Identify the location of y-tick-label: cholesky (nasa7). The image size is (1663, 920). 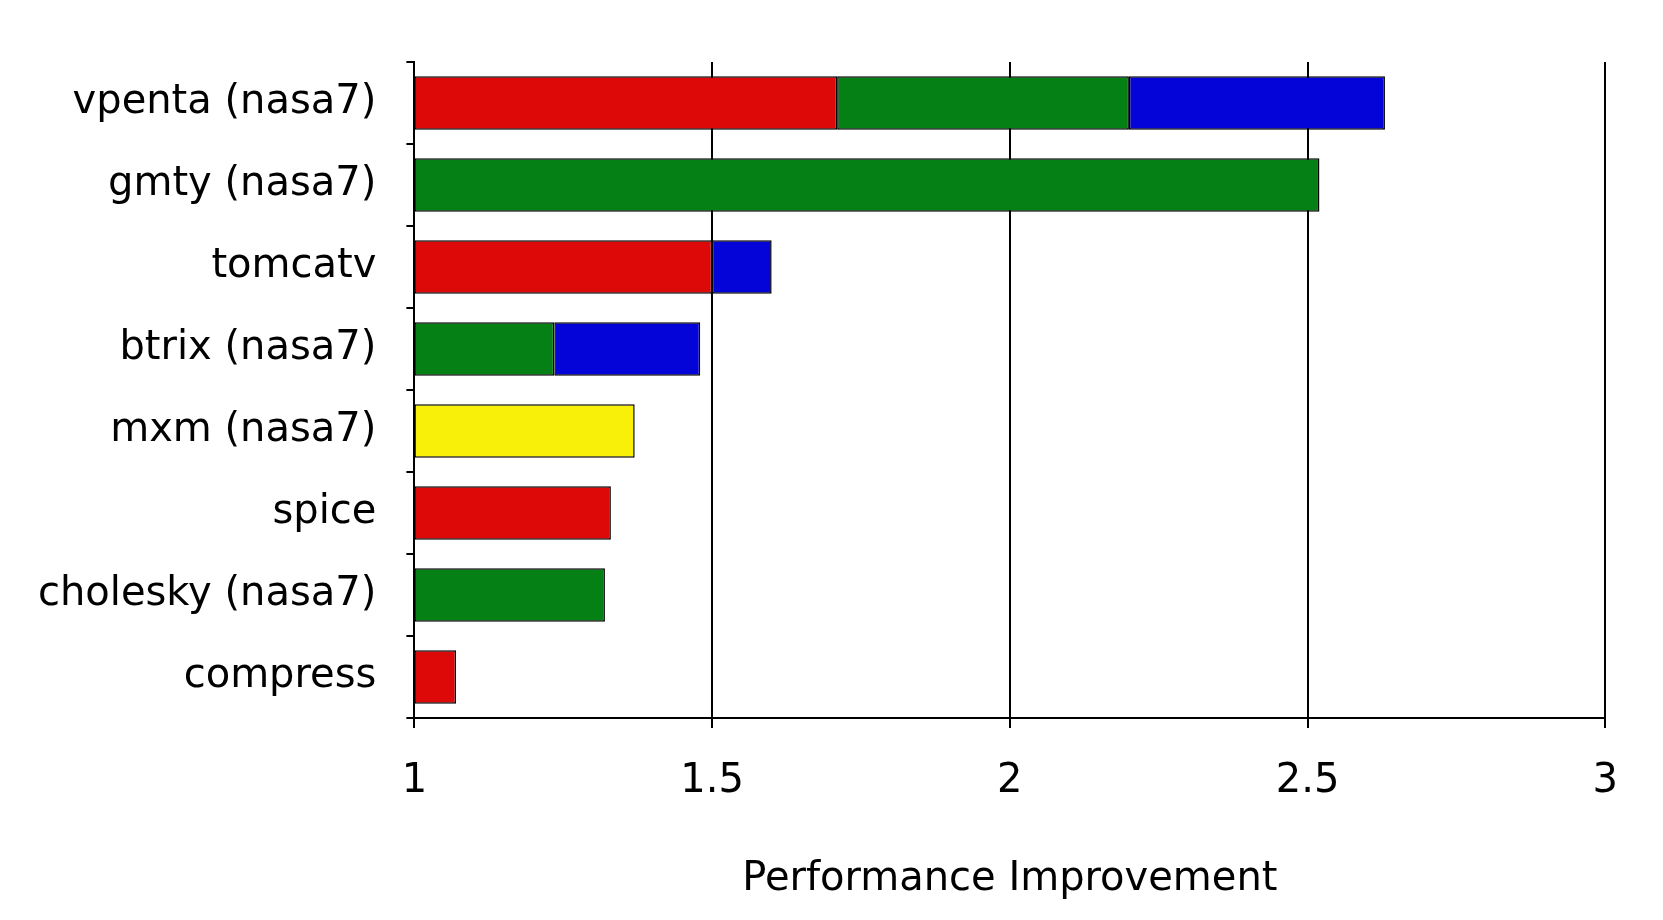
(207, 591).